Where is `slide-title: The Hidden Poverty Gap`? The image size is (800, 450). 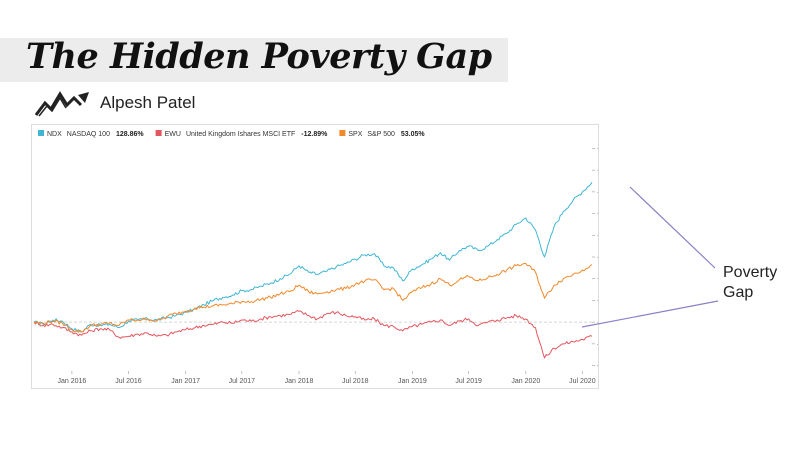
slide-title: The Hidden Poverty Gap is located at coordinates (259, 56).